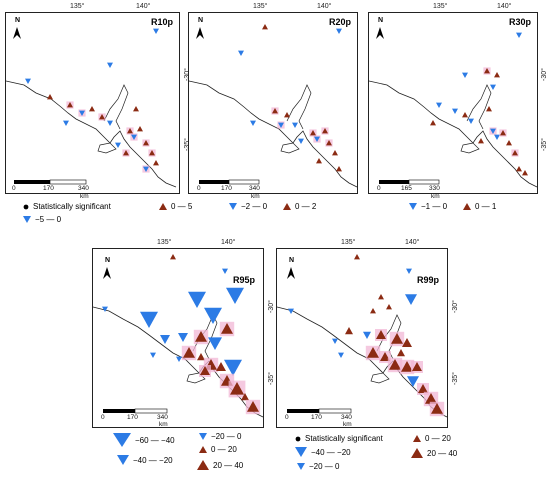 The height and width of the screenshot is (480, 550). I want to click on lon-label-140: 140°, so click(143, 6).